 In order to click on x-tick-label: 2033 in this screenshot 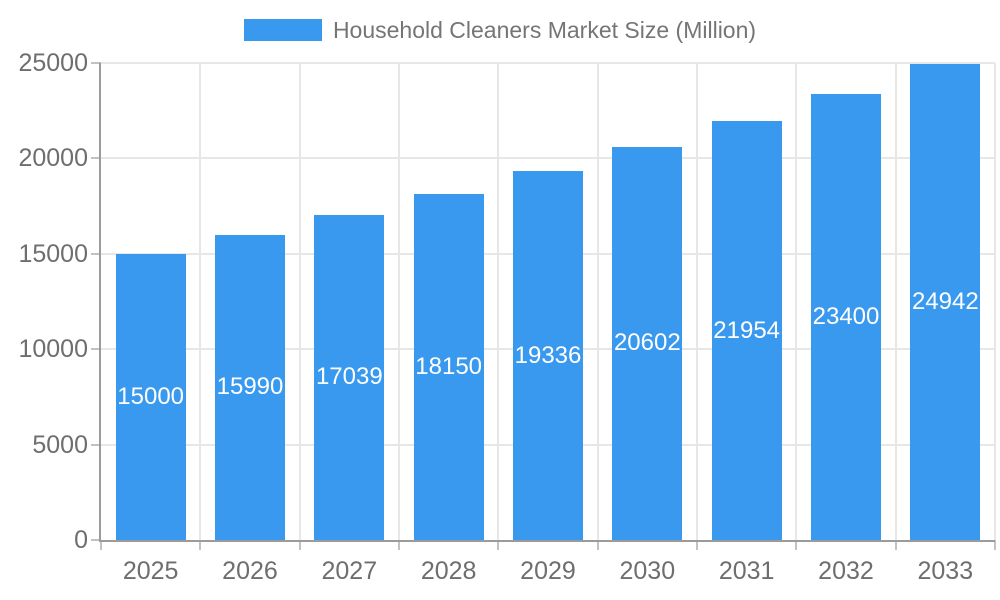, I will do `click(945, 571)`.